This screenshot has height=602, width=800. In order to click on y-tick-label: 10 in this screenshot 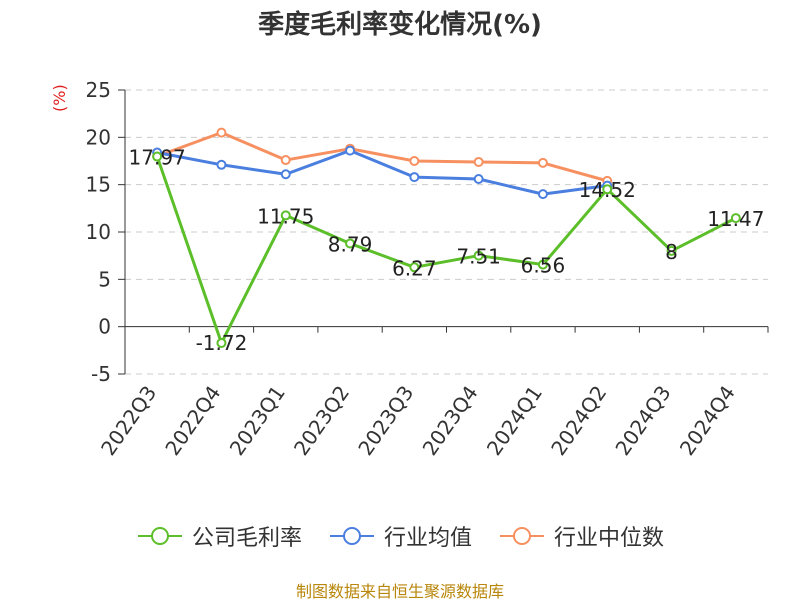, I will do `click(98, 232)`.